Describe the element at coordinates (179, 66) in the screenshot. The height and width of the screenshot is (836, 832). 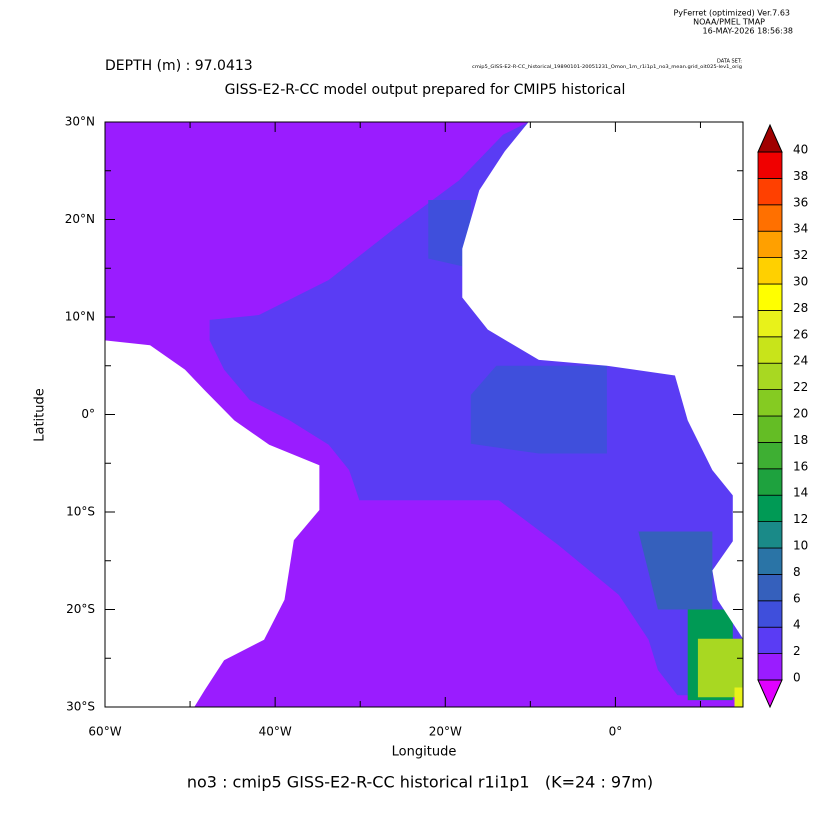
I see `depth-label: DEPTH (m) : 97.0413` at that location.